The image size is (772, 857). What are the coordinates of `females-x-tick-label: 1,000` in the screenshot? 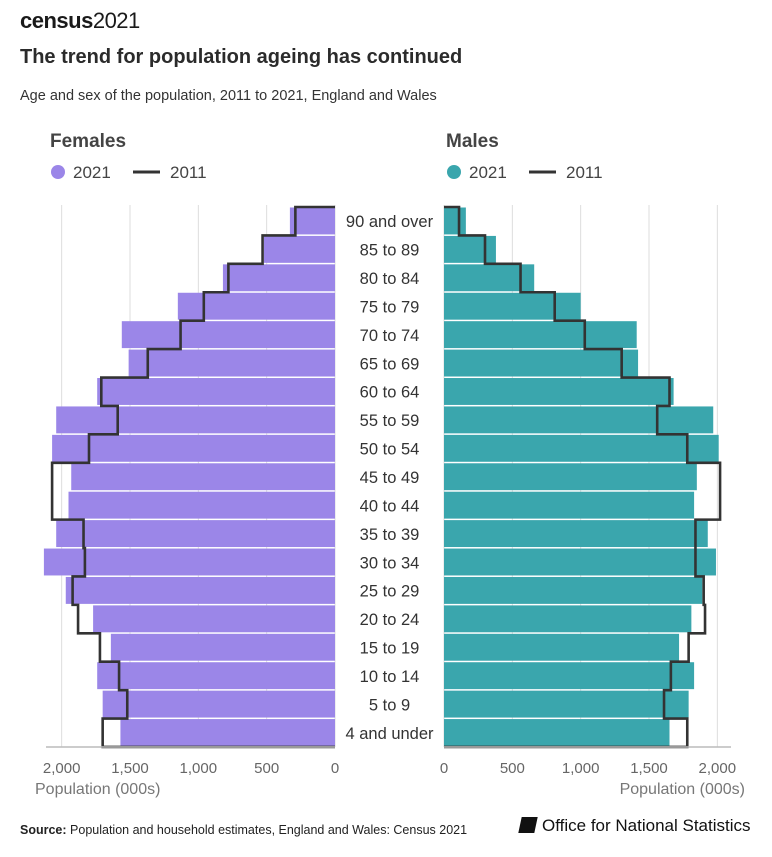 It's located at (199, 768).